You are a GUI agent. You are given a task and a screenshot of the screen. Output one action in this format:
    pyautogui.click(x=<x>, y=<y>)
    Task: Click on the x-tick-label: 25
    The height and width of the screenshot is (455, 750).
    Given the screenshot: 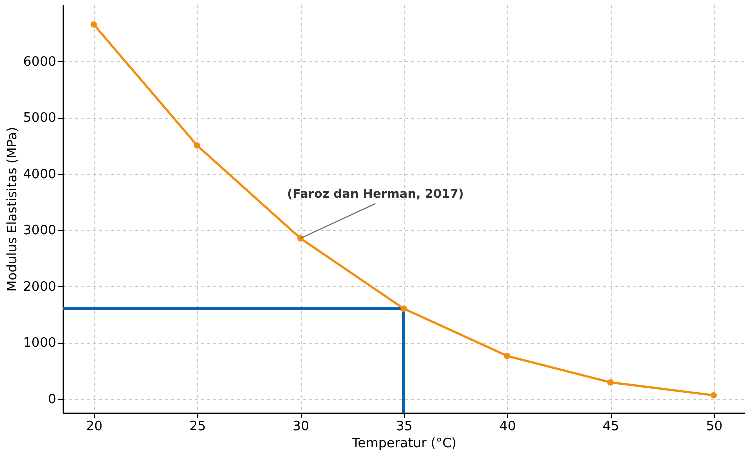 What is the action you would take?
    pyautogui.click(x=198, y=427)
    